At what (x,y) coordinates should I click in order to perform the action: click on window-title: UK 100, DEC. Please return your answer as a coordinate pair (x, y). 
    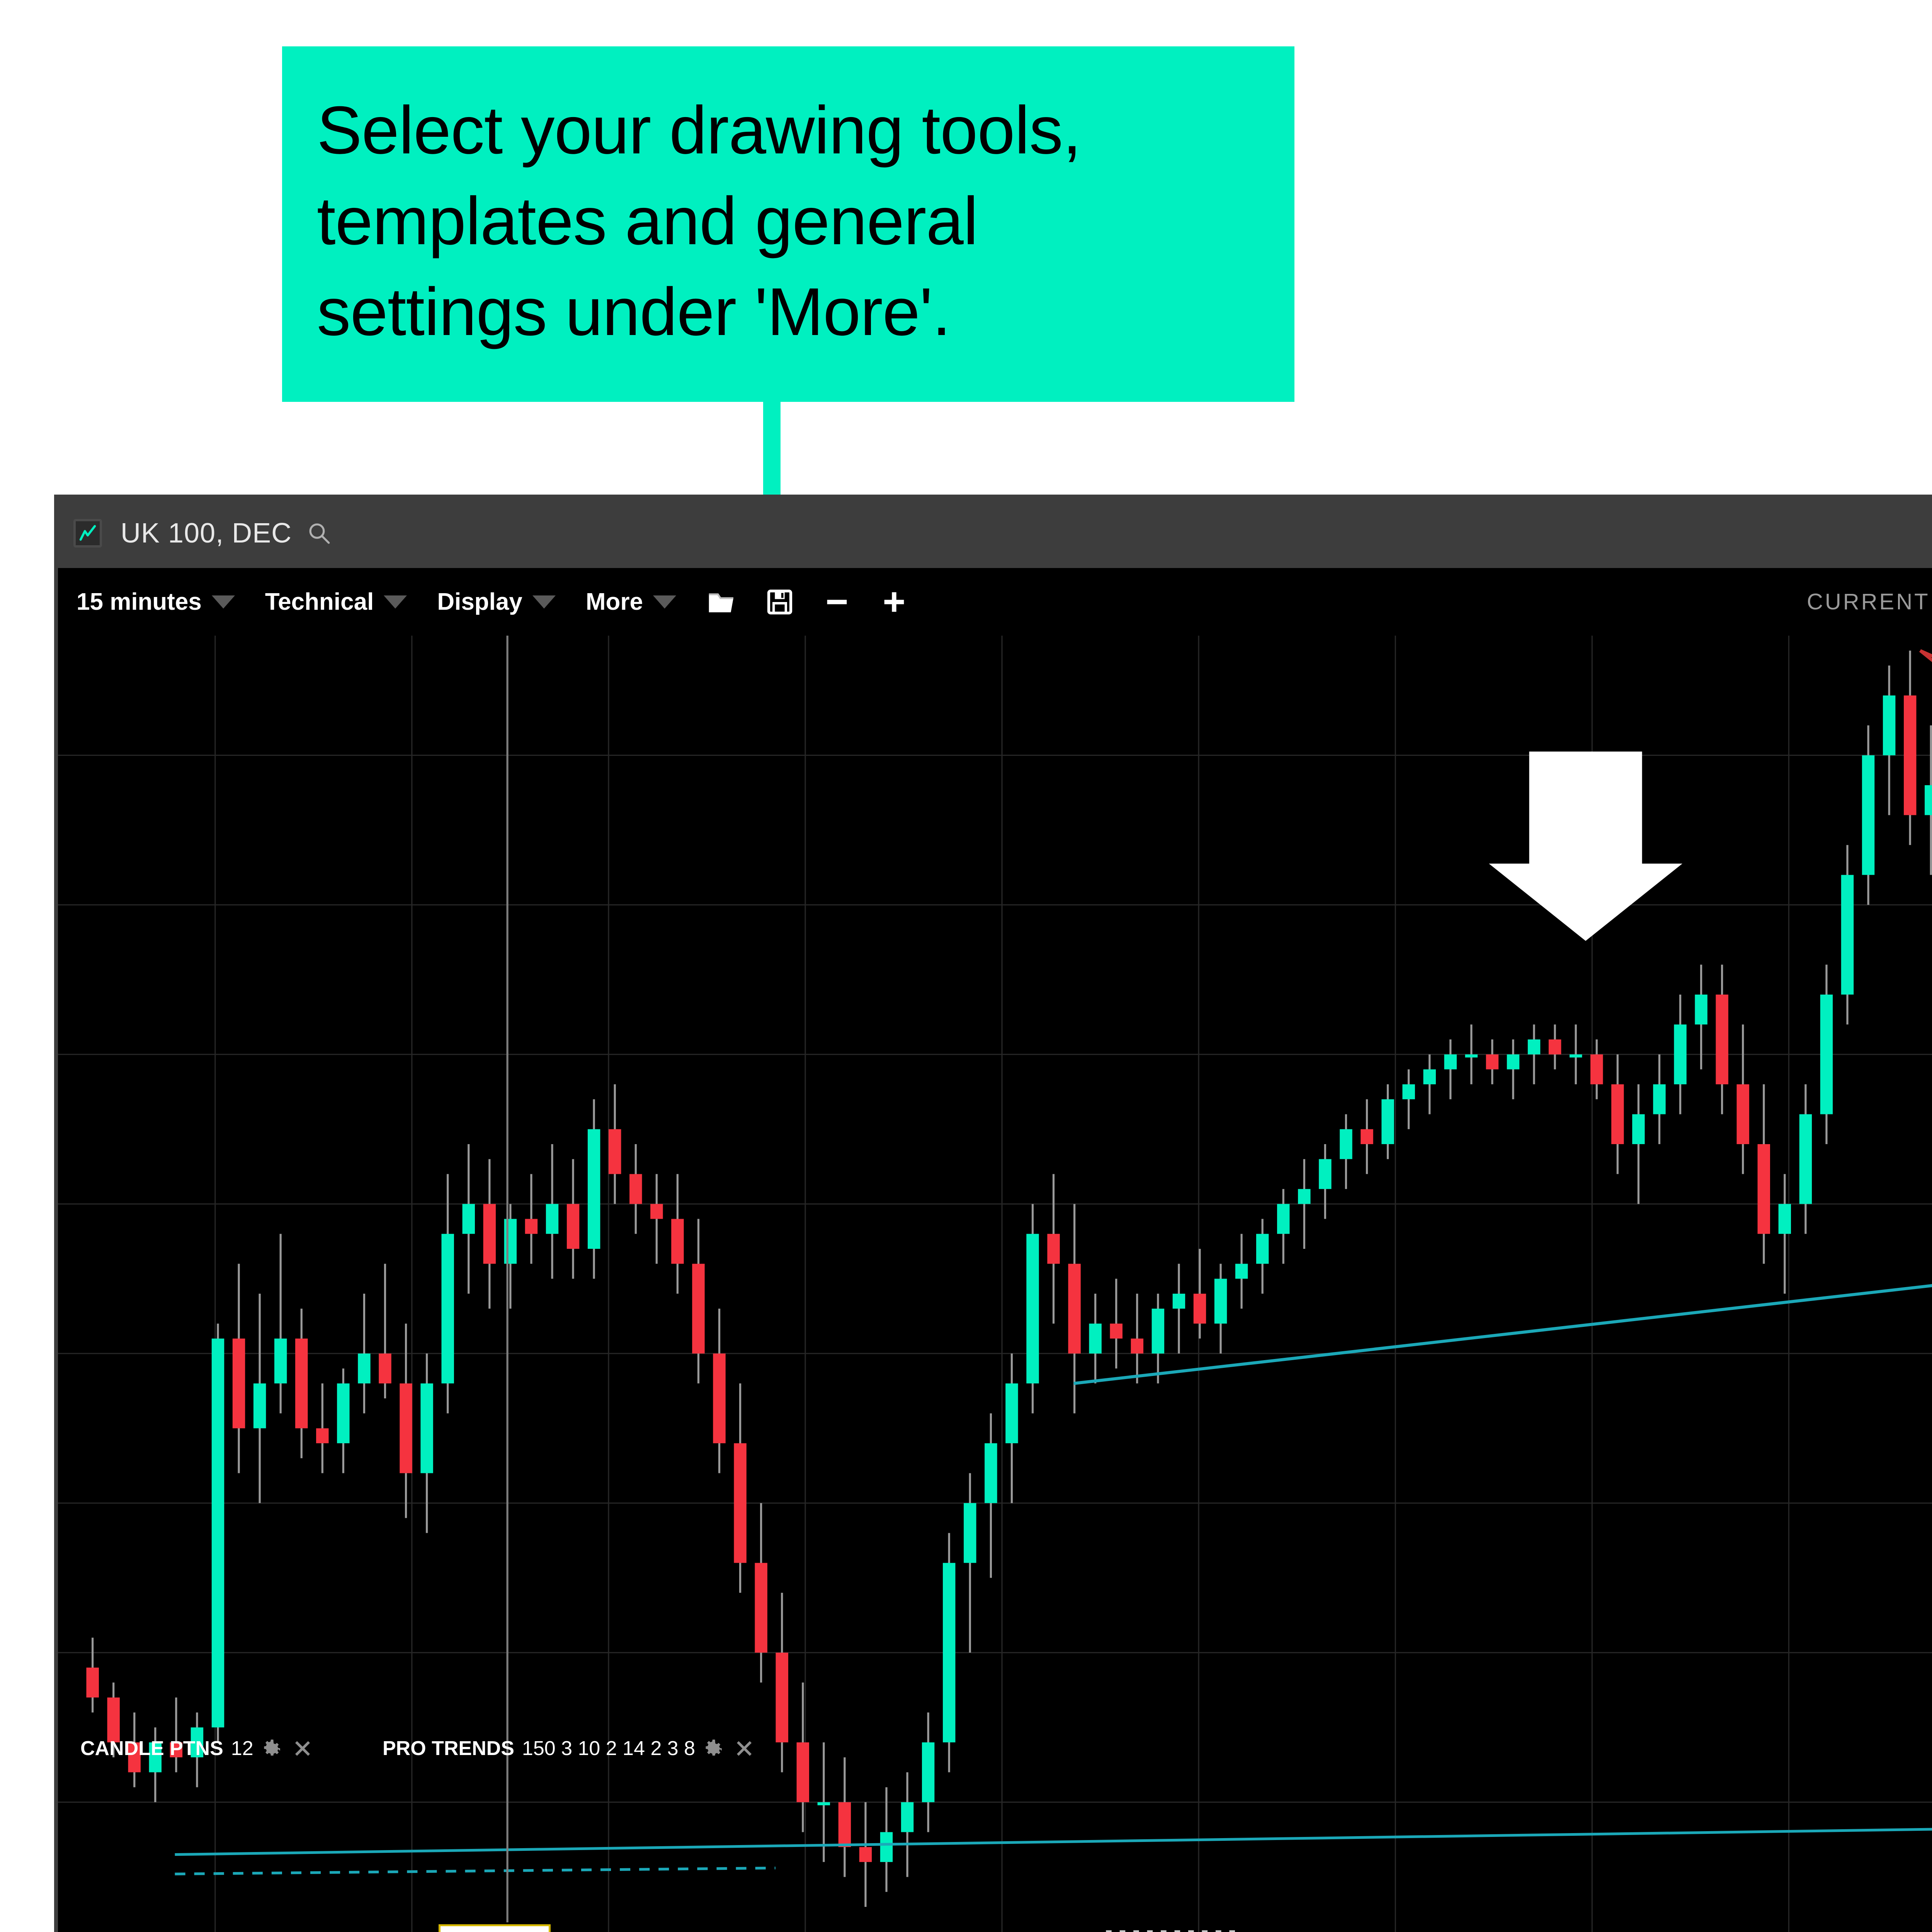
    Looking at the image, I should click on (207, 533).